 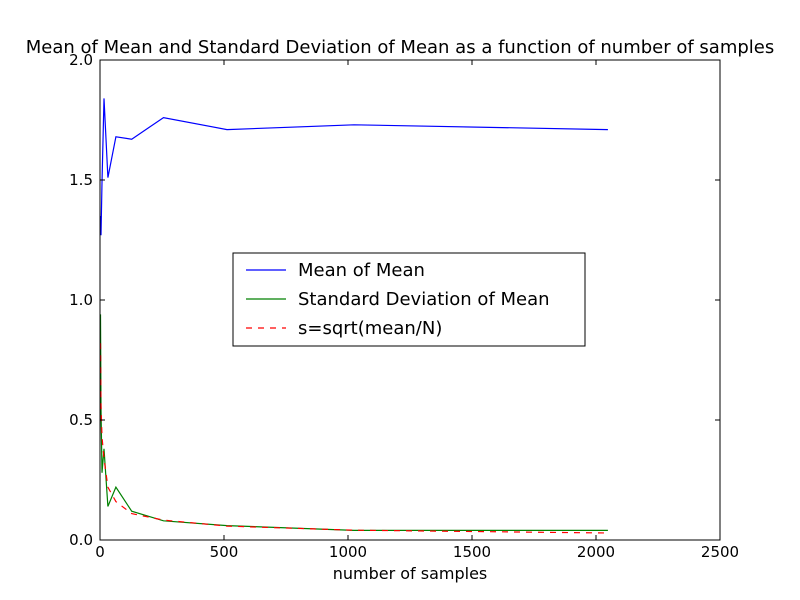 What do you see at coordinates (472, 552) in the screenshot?
I see `x-tick-label: 1500` at bounding box center [472, 552].